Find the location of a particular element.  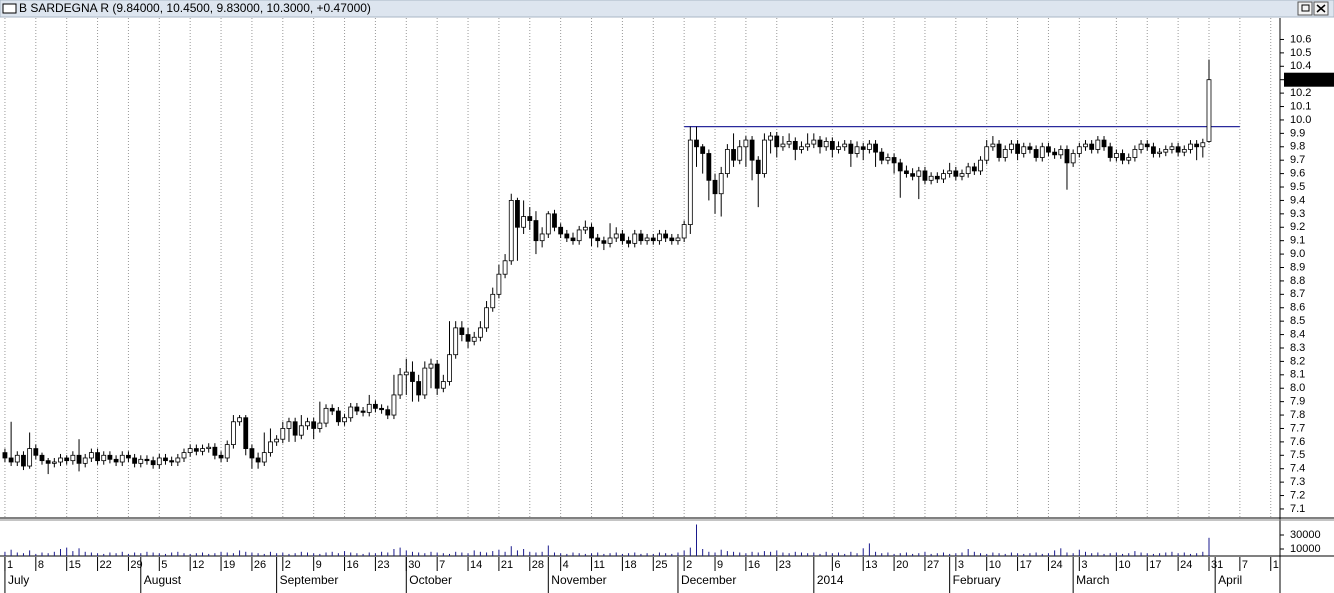

month-label: October is located at coordinates (430, 580).